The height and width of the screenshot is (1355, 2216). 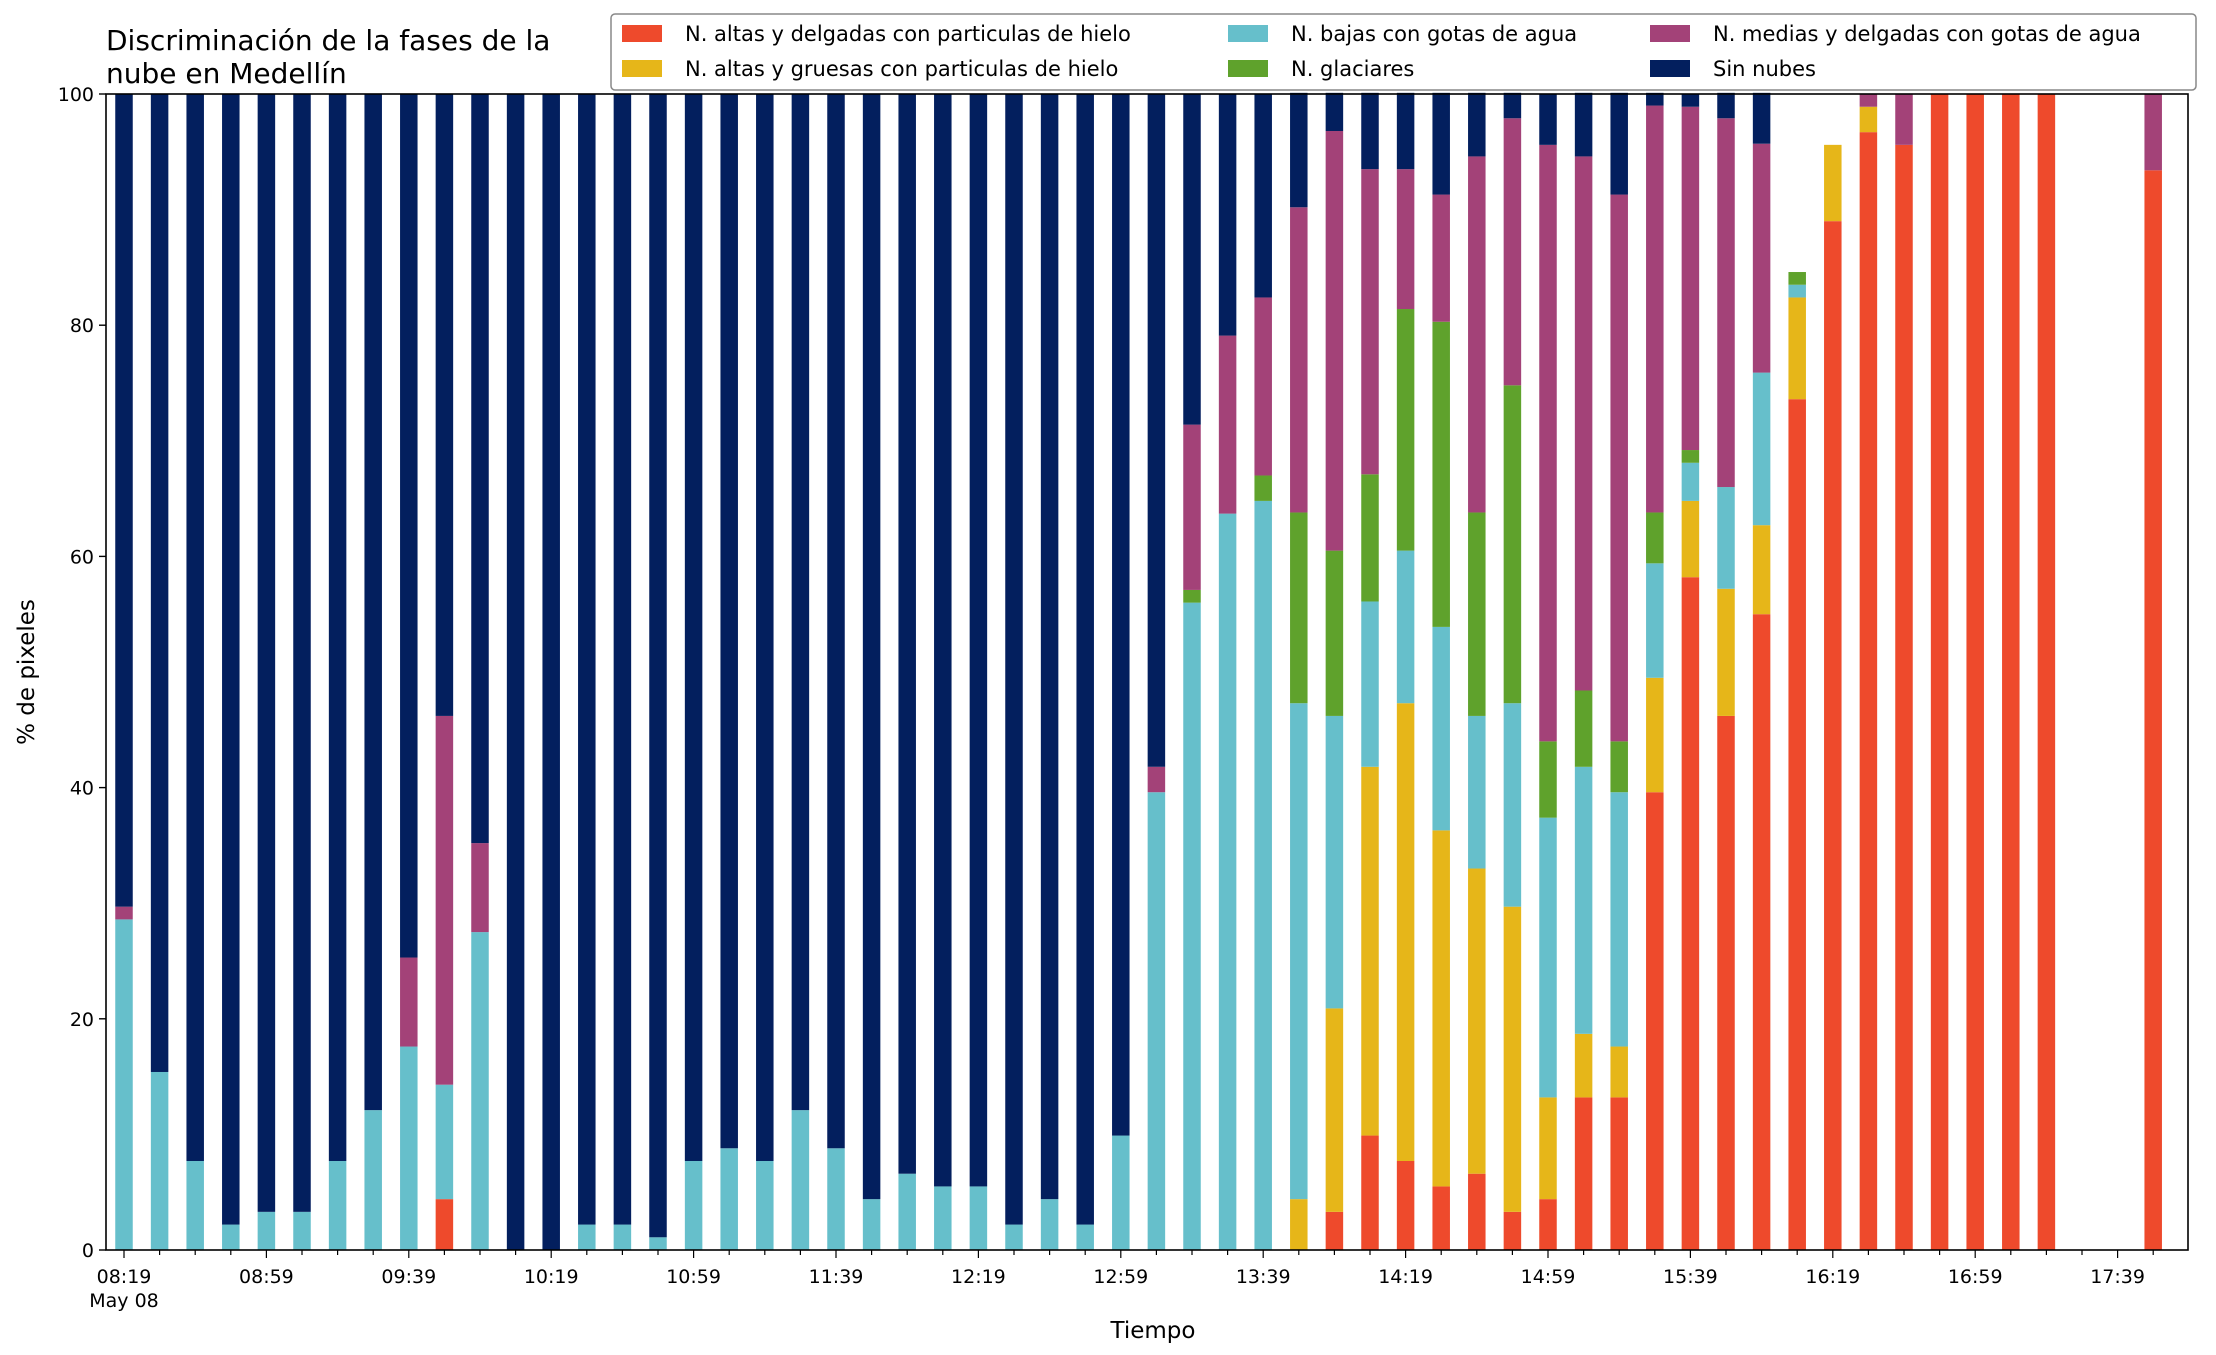 What do you see at coordinates (1014, 659) in the screenshot?
I see `bar-segment-1229-s5` at bounding box center [1014, 659].